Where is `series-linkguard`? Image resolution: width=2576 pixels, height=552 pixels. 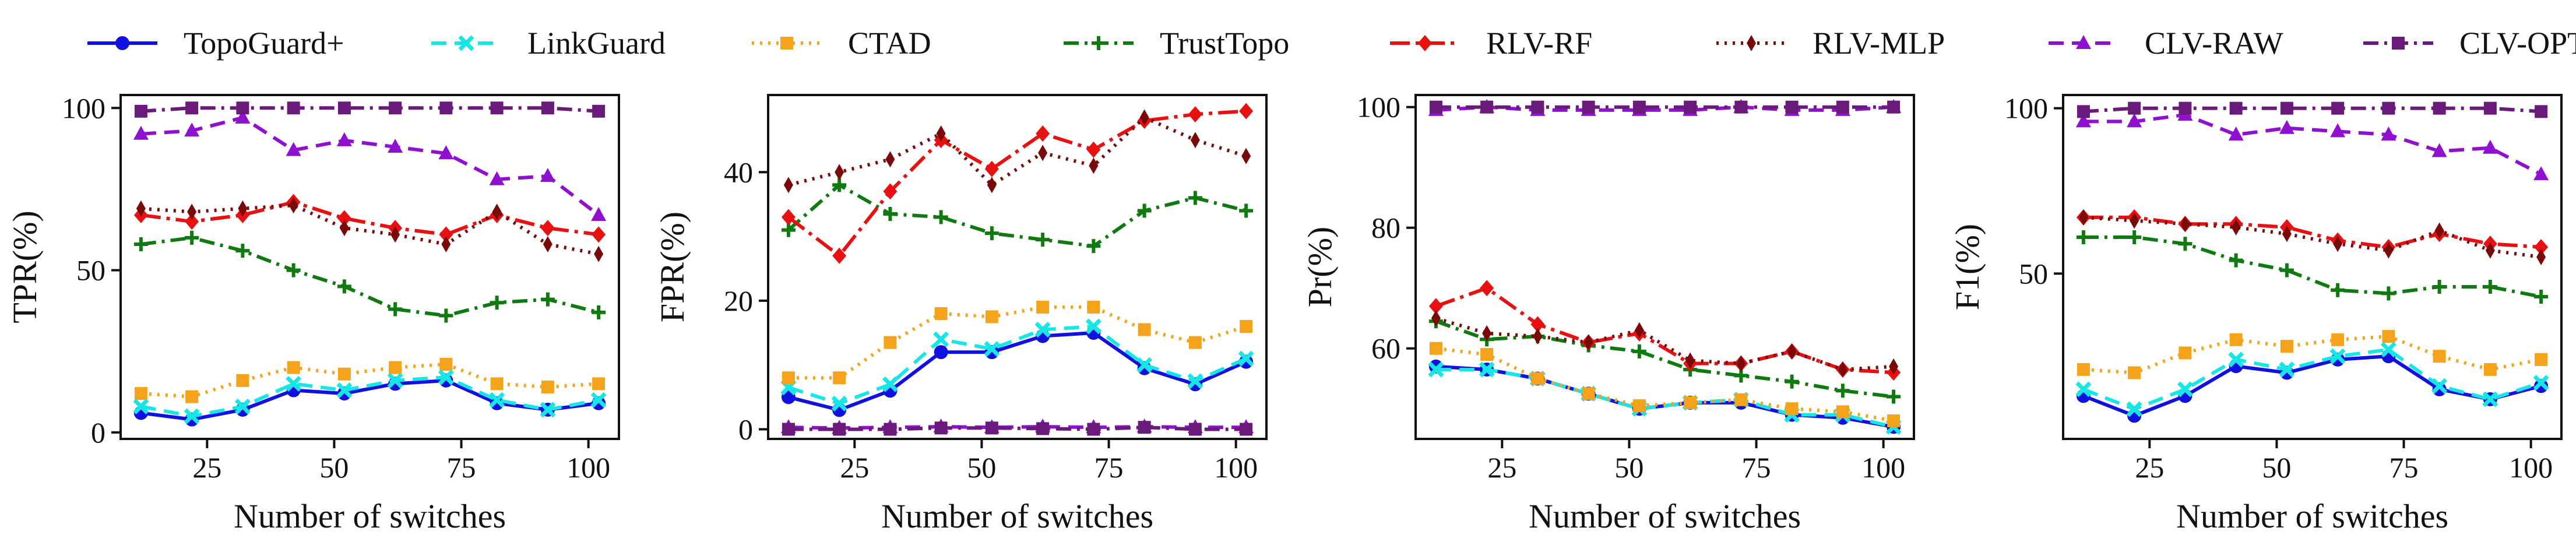
series-linkguard is located at coordinates (1017, 365).